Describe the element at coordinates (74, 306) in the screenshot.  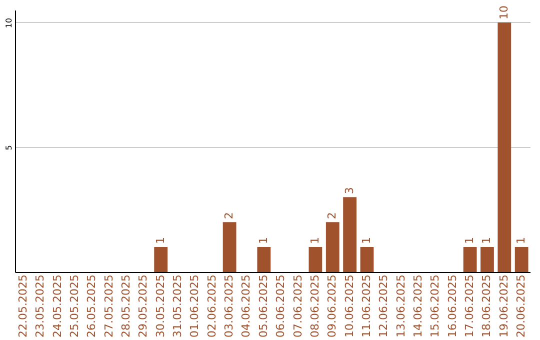
I see `x-tick-label: 25.05.2025` at that location.